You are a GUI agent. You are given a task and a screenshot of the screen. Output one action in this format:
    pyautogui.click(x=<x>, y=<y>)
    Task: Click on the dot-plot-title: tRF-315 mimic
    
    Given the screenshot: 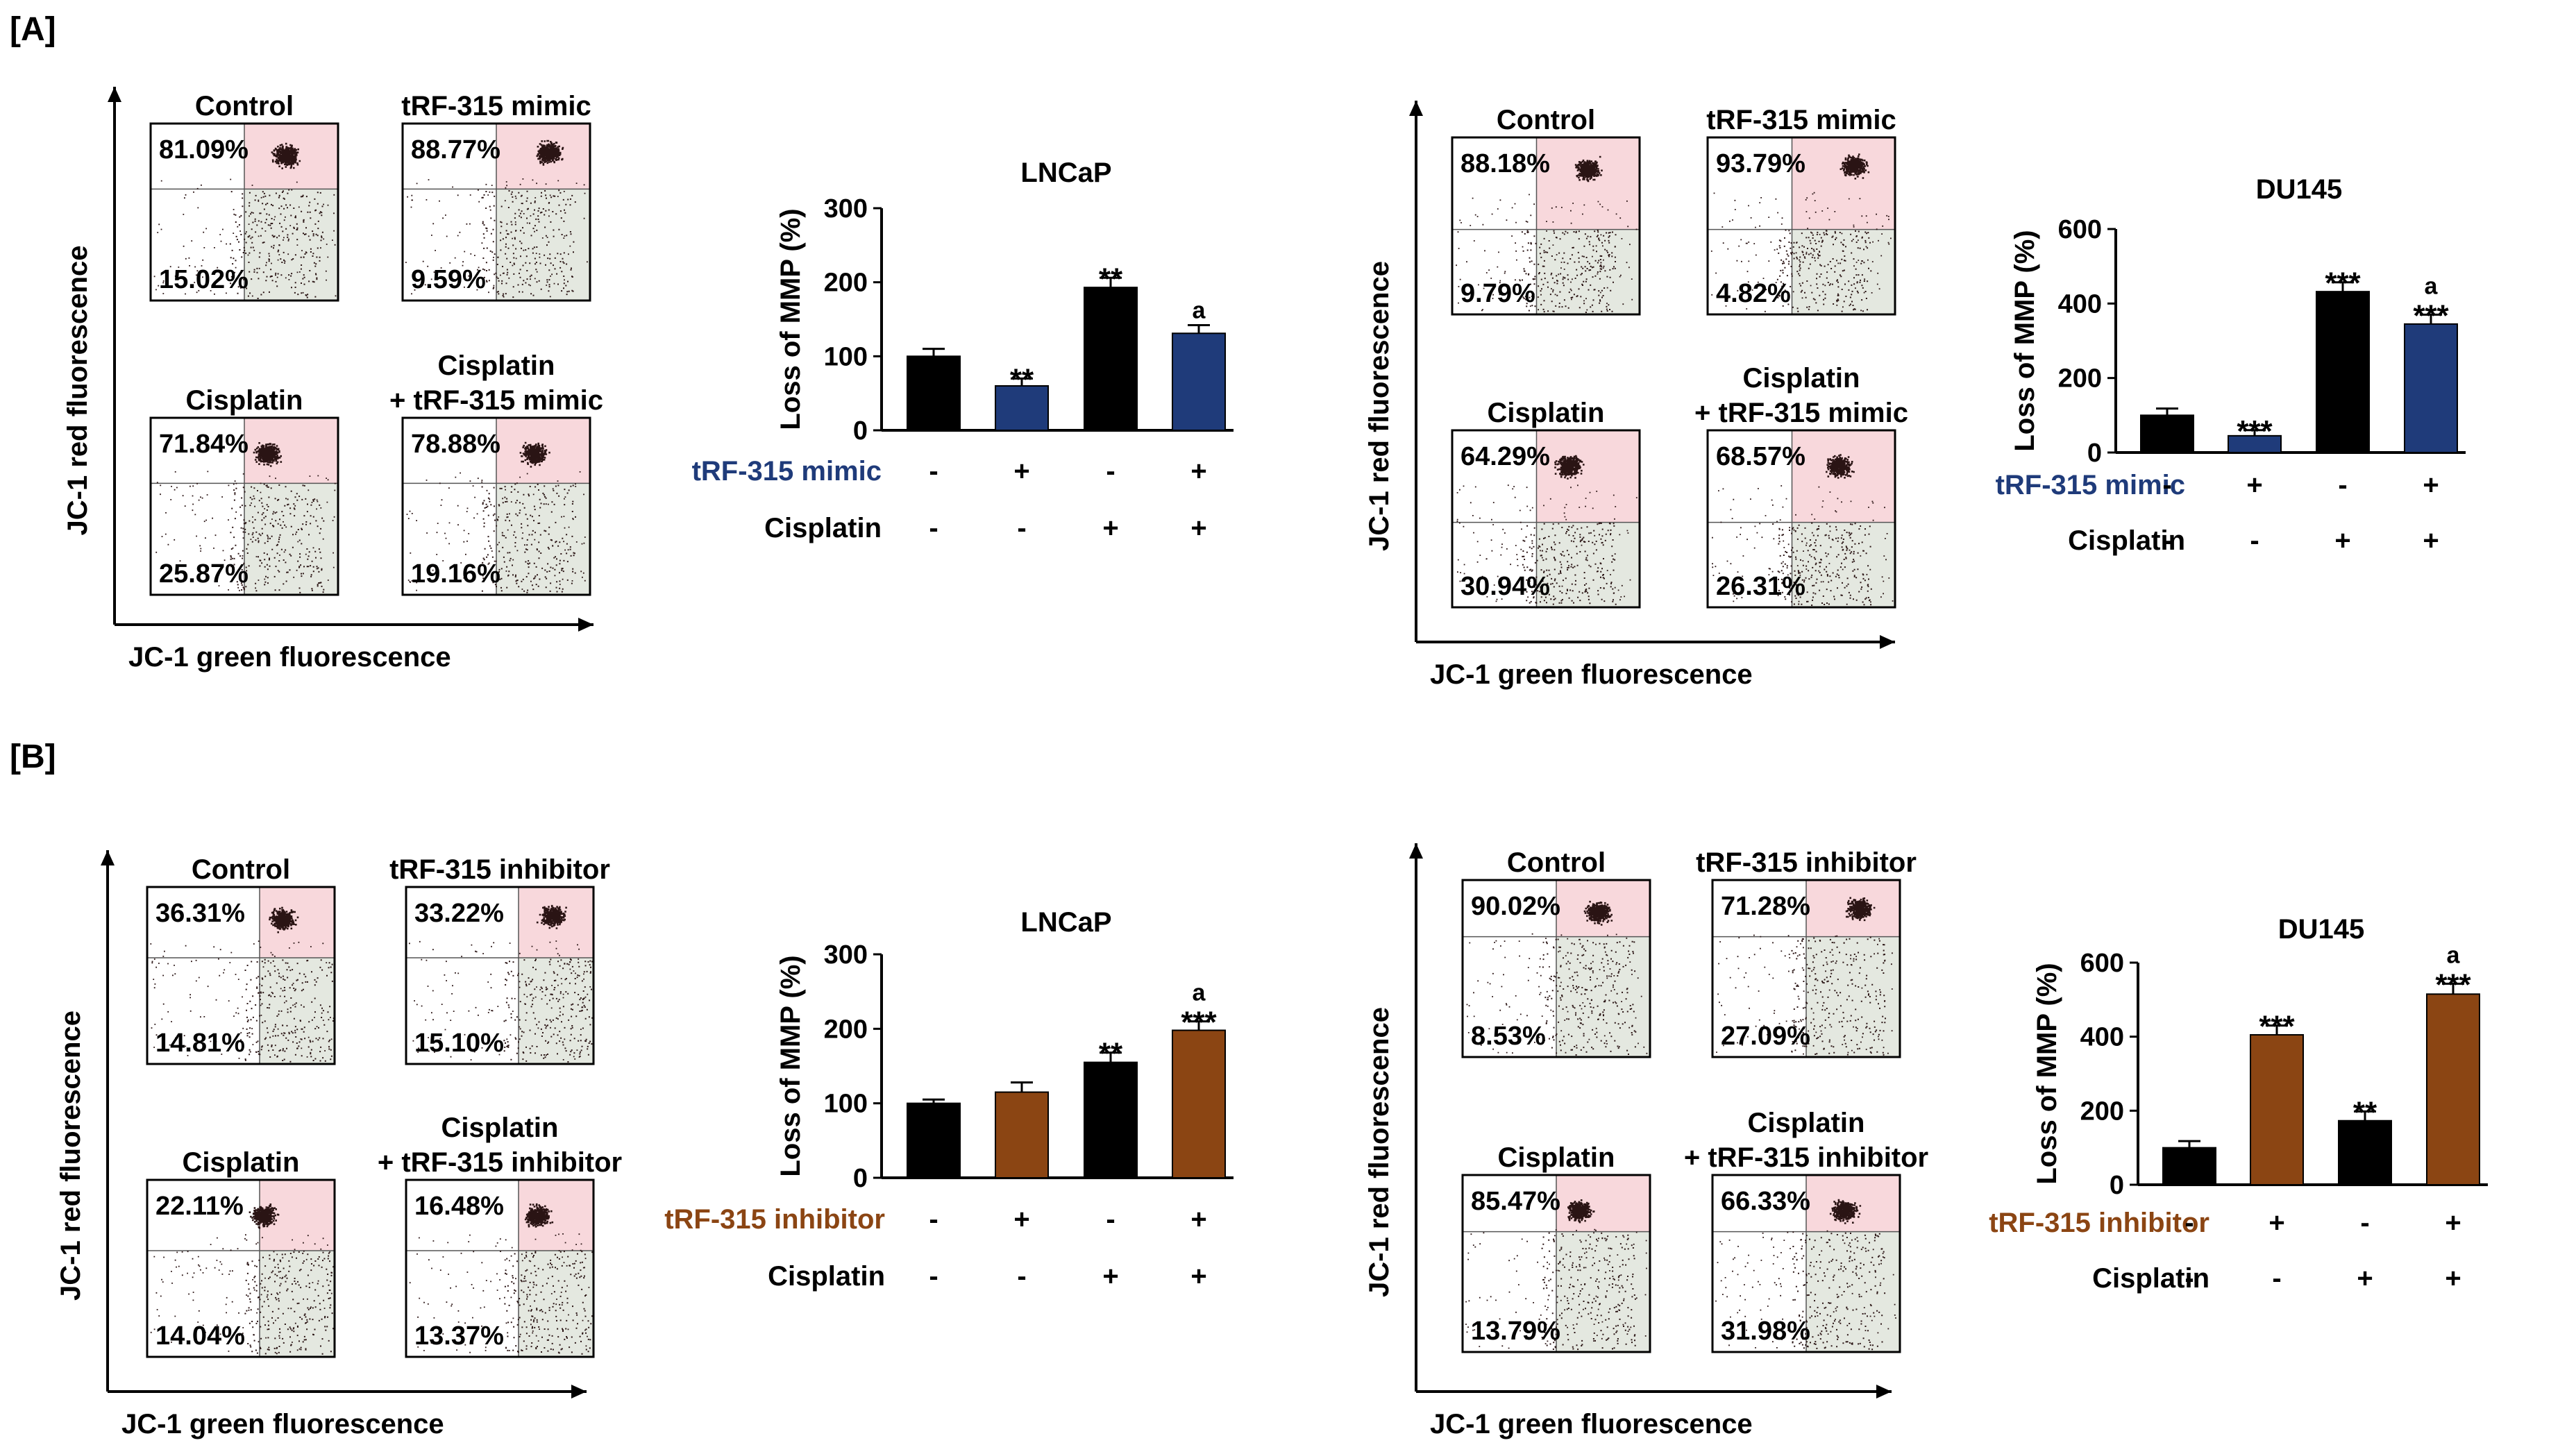 What is the action you would take?
    pyautogui.click(x=496, y=106)
    